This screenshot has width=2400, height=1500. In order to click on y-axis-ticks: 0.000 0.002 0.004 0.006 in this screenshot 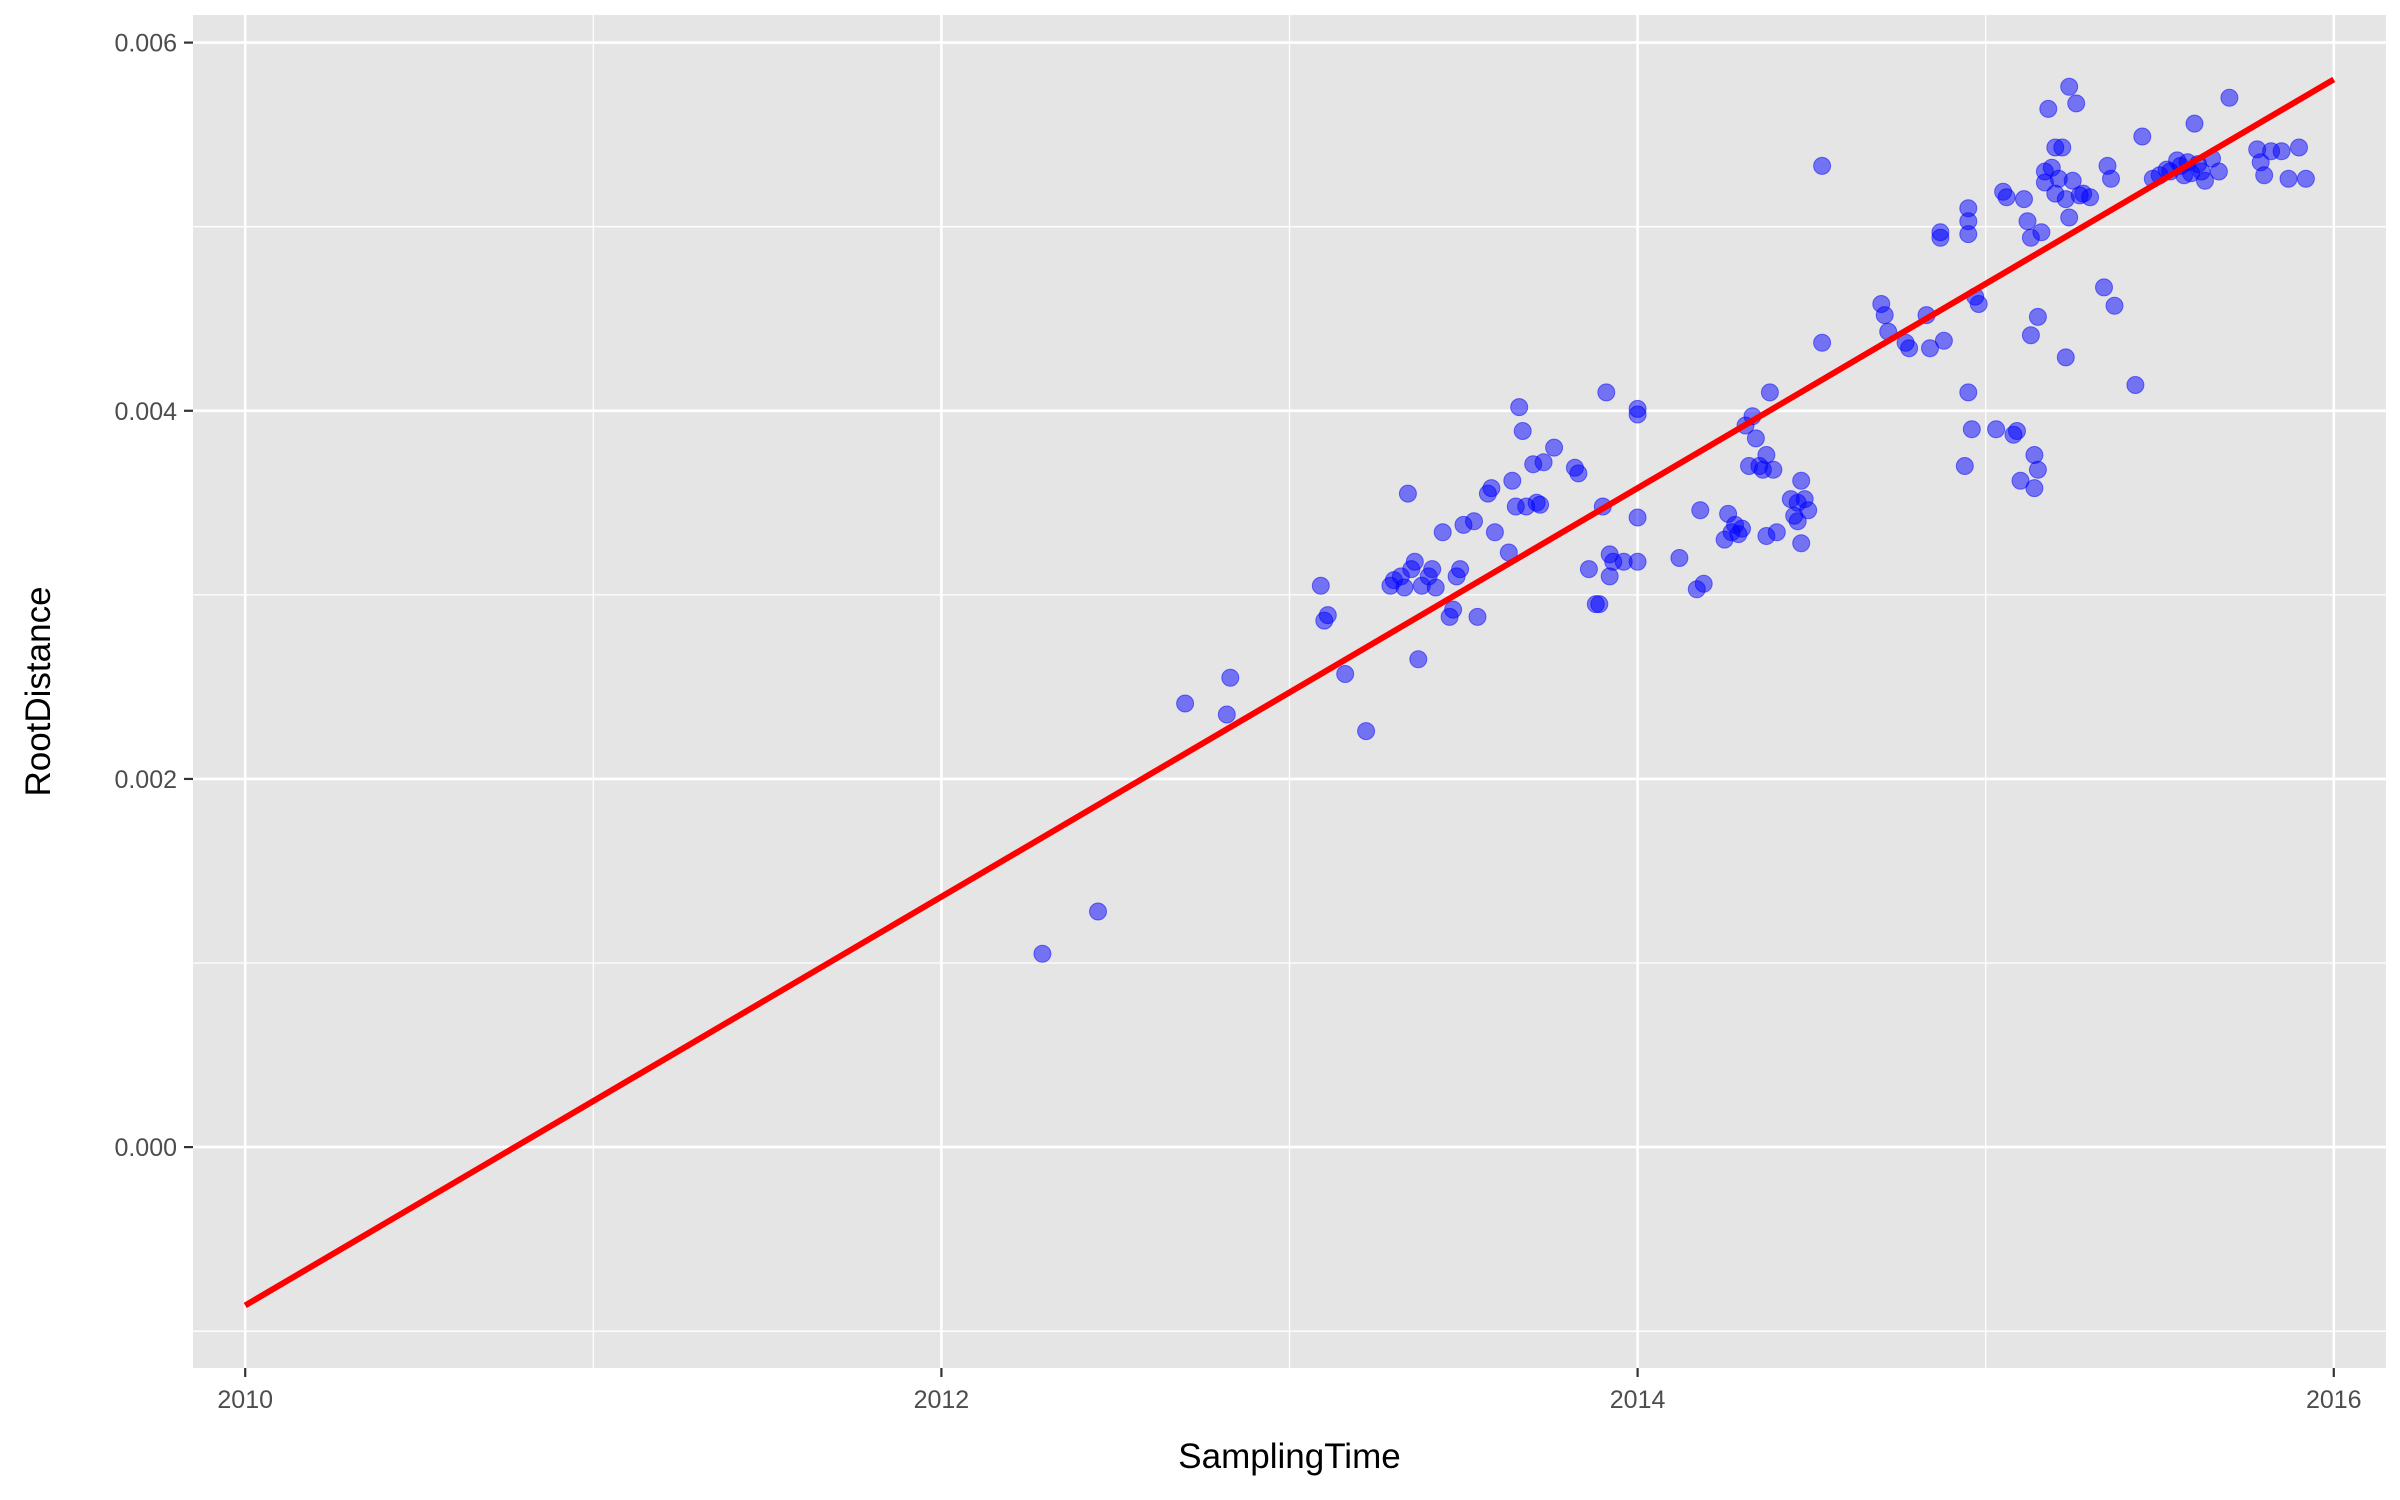, I will do `click(153, 596)`.